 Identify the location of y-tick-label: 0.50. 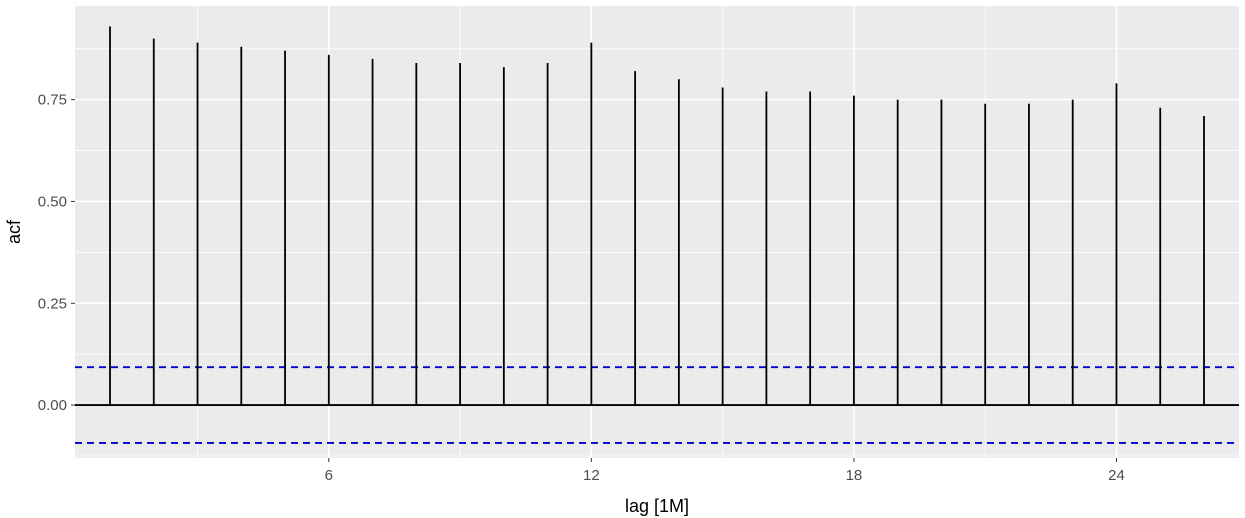
(52, 201).